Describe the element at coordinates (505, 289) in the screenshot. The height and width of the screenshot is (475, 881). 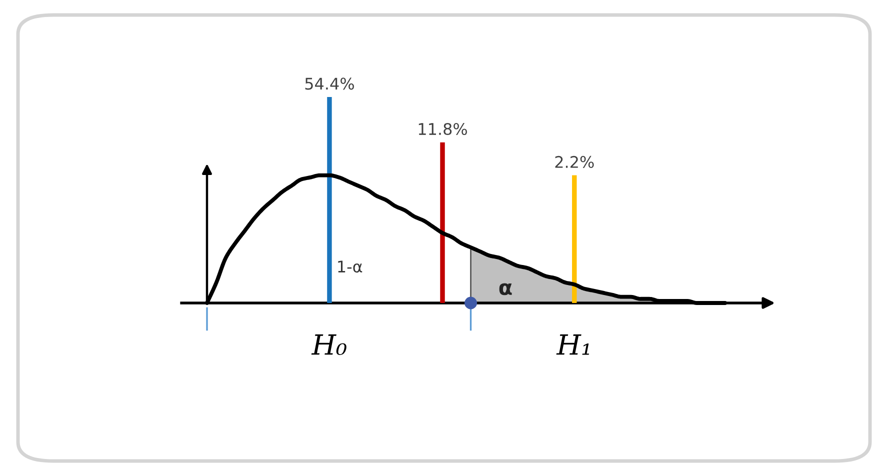
I see `series-label: α` at that location.